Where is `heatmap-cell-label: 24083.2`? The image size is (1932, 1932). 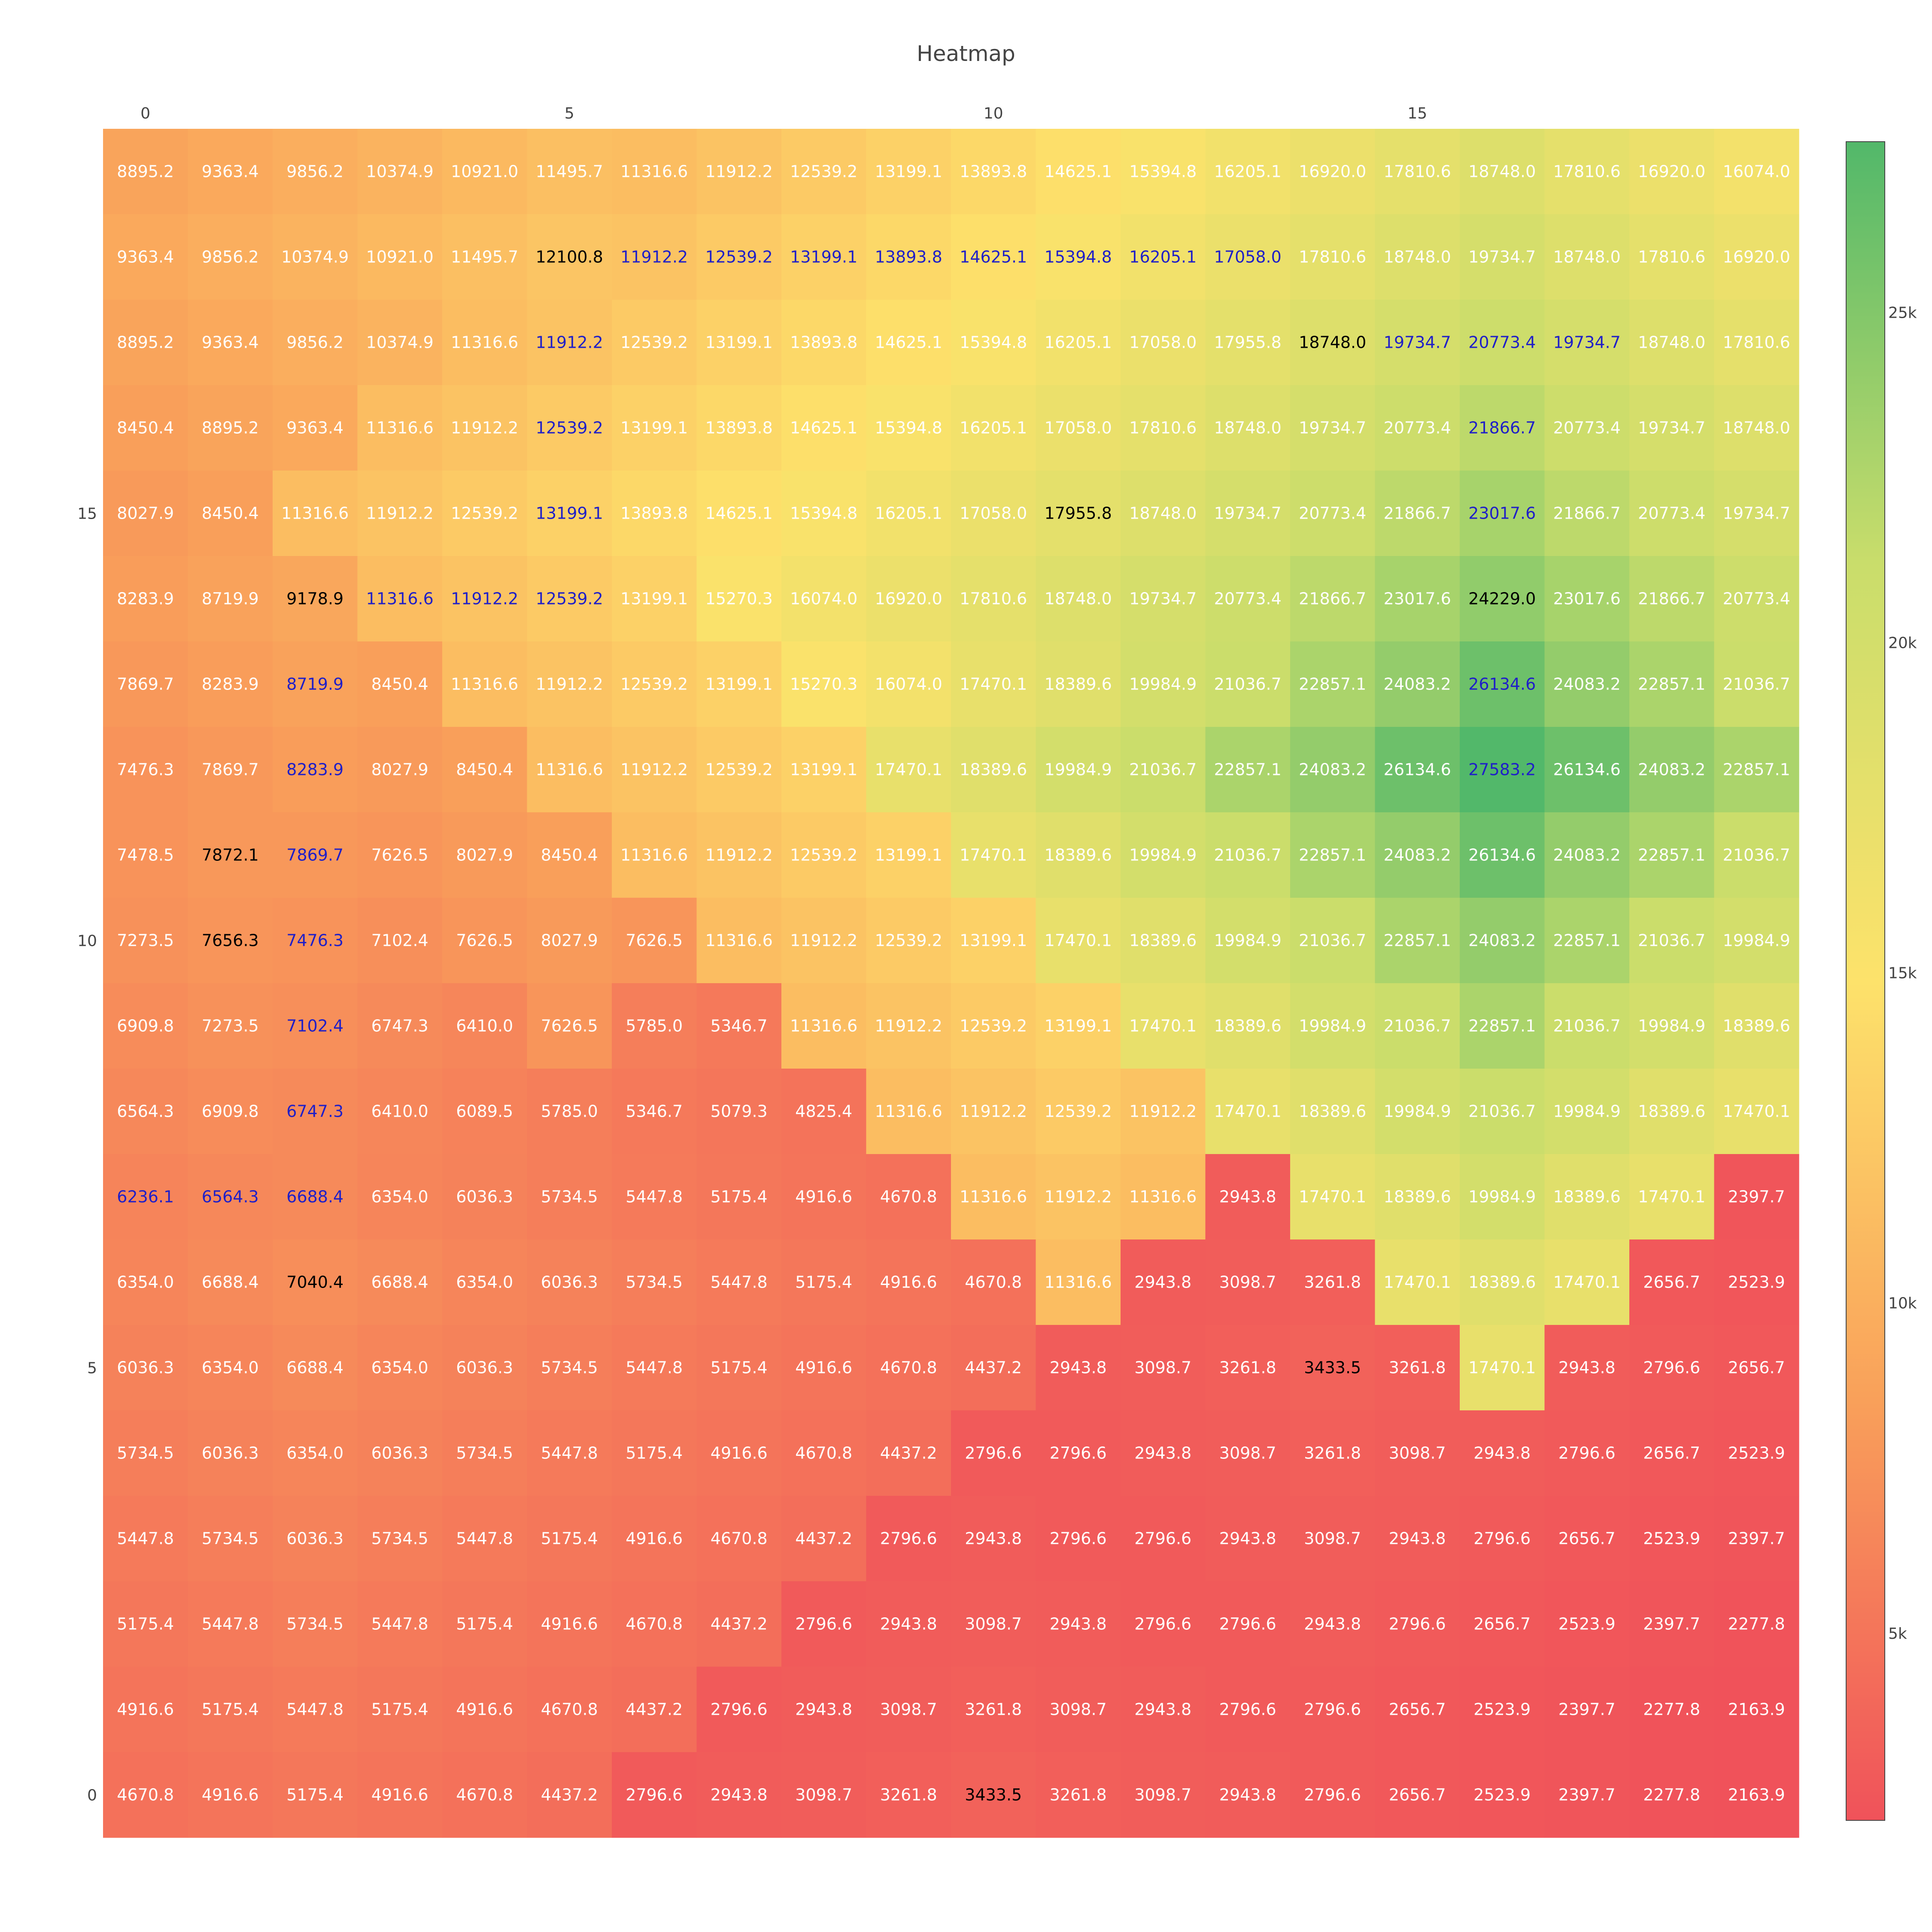
heatmap-cell-label: 24083.2 is located at coordinates (1587, 856).